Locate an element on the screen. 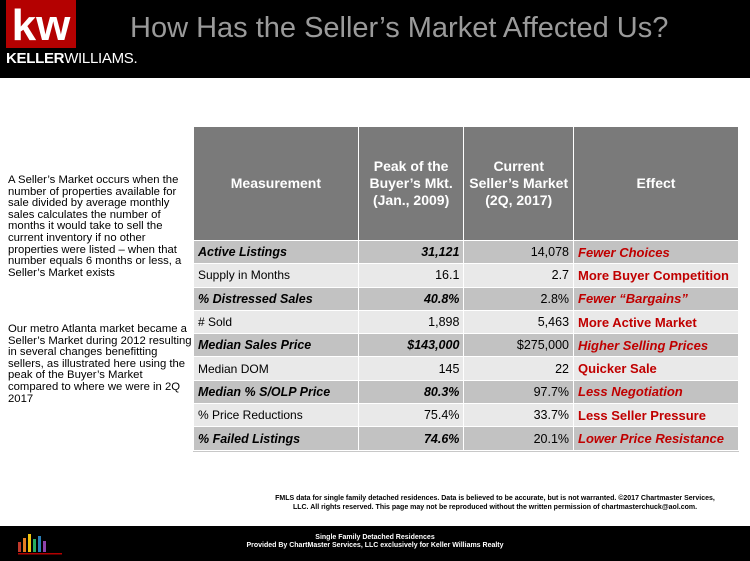 This screenshot has width=750, height=561. effect-cell: Less Seller Pressure is located at coordinates (656, 415).